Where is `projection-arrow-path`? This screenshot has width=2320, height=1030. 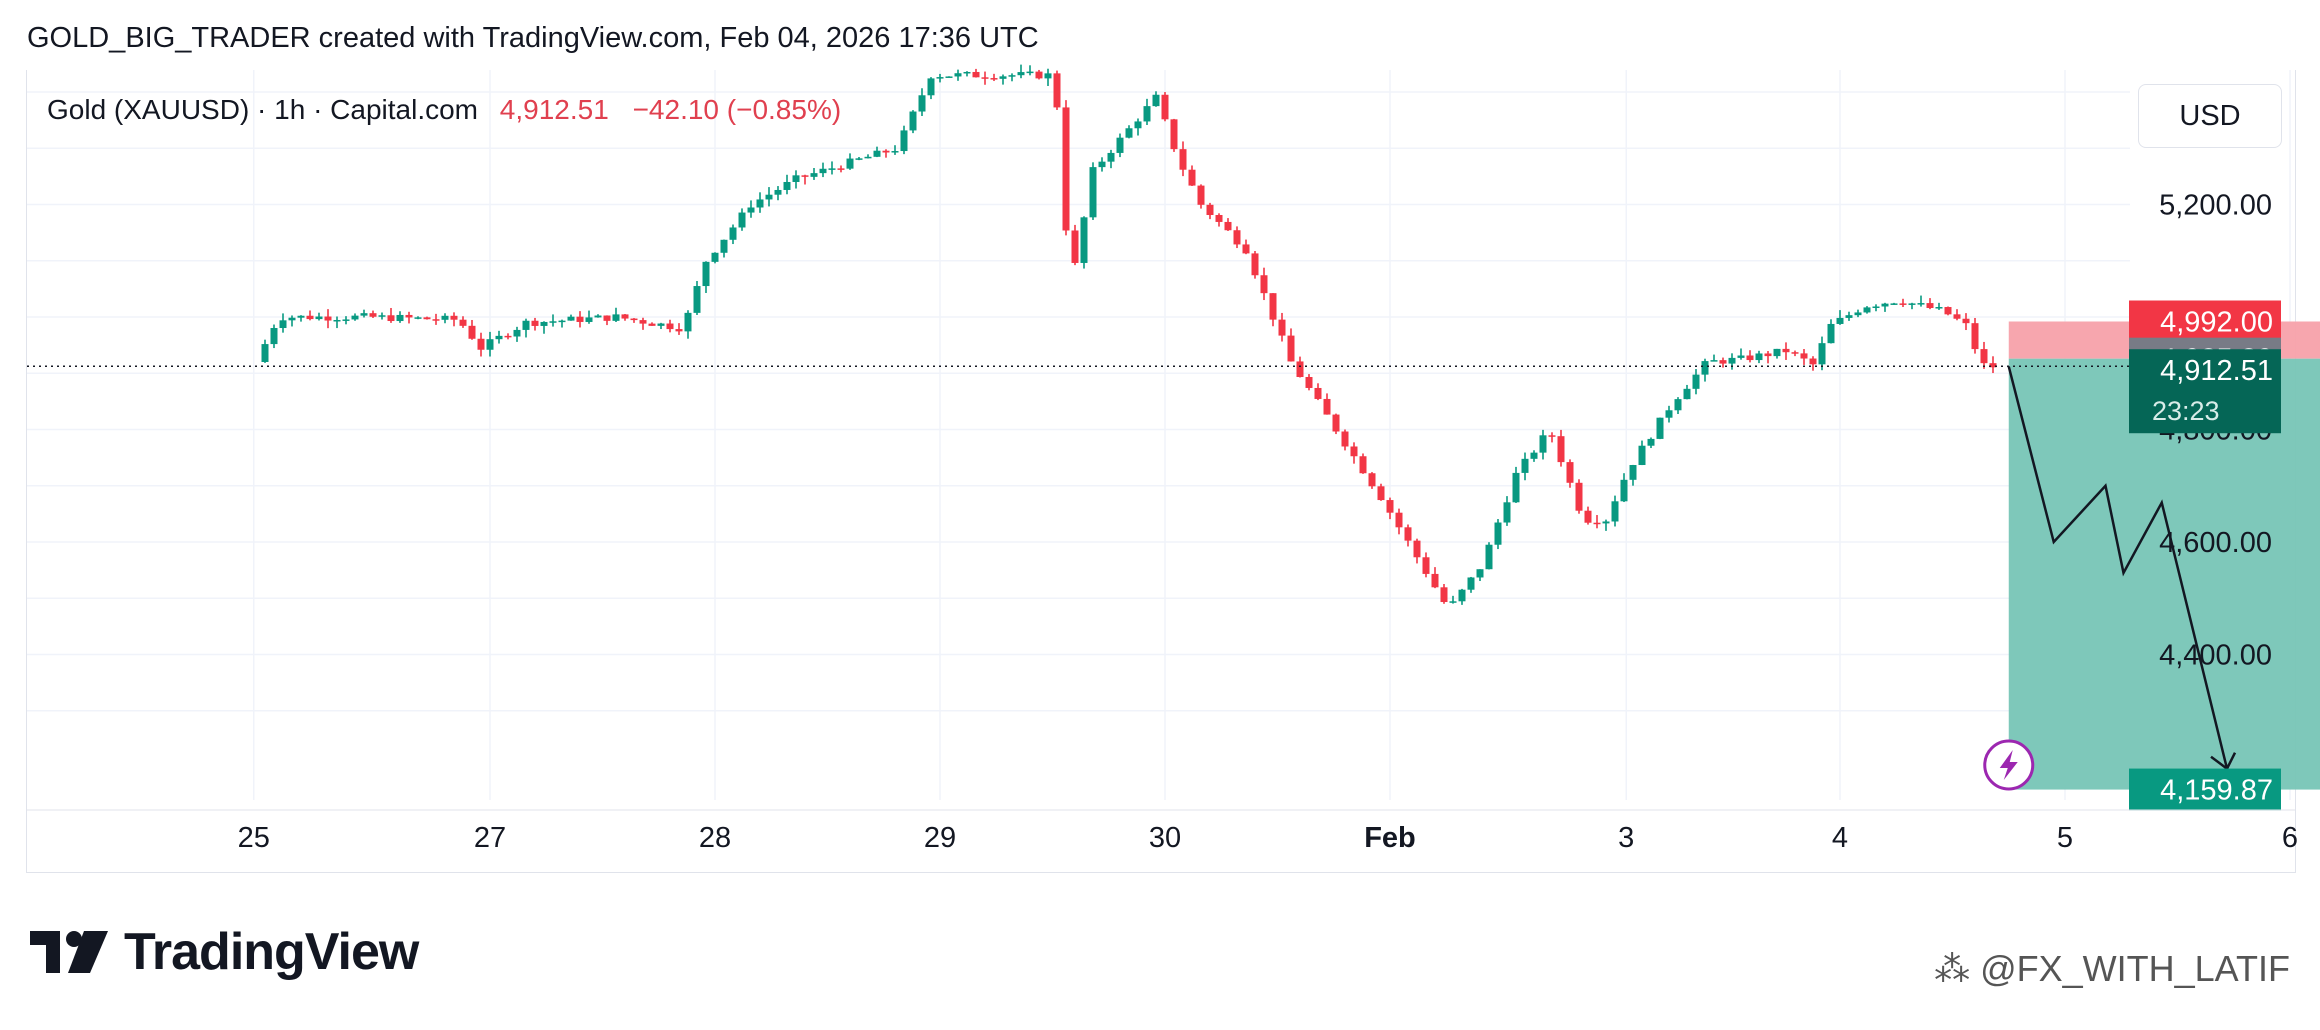 projection-arrow-path is located at coordinates (2118, 567).